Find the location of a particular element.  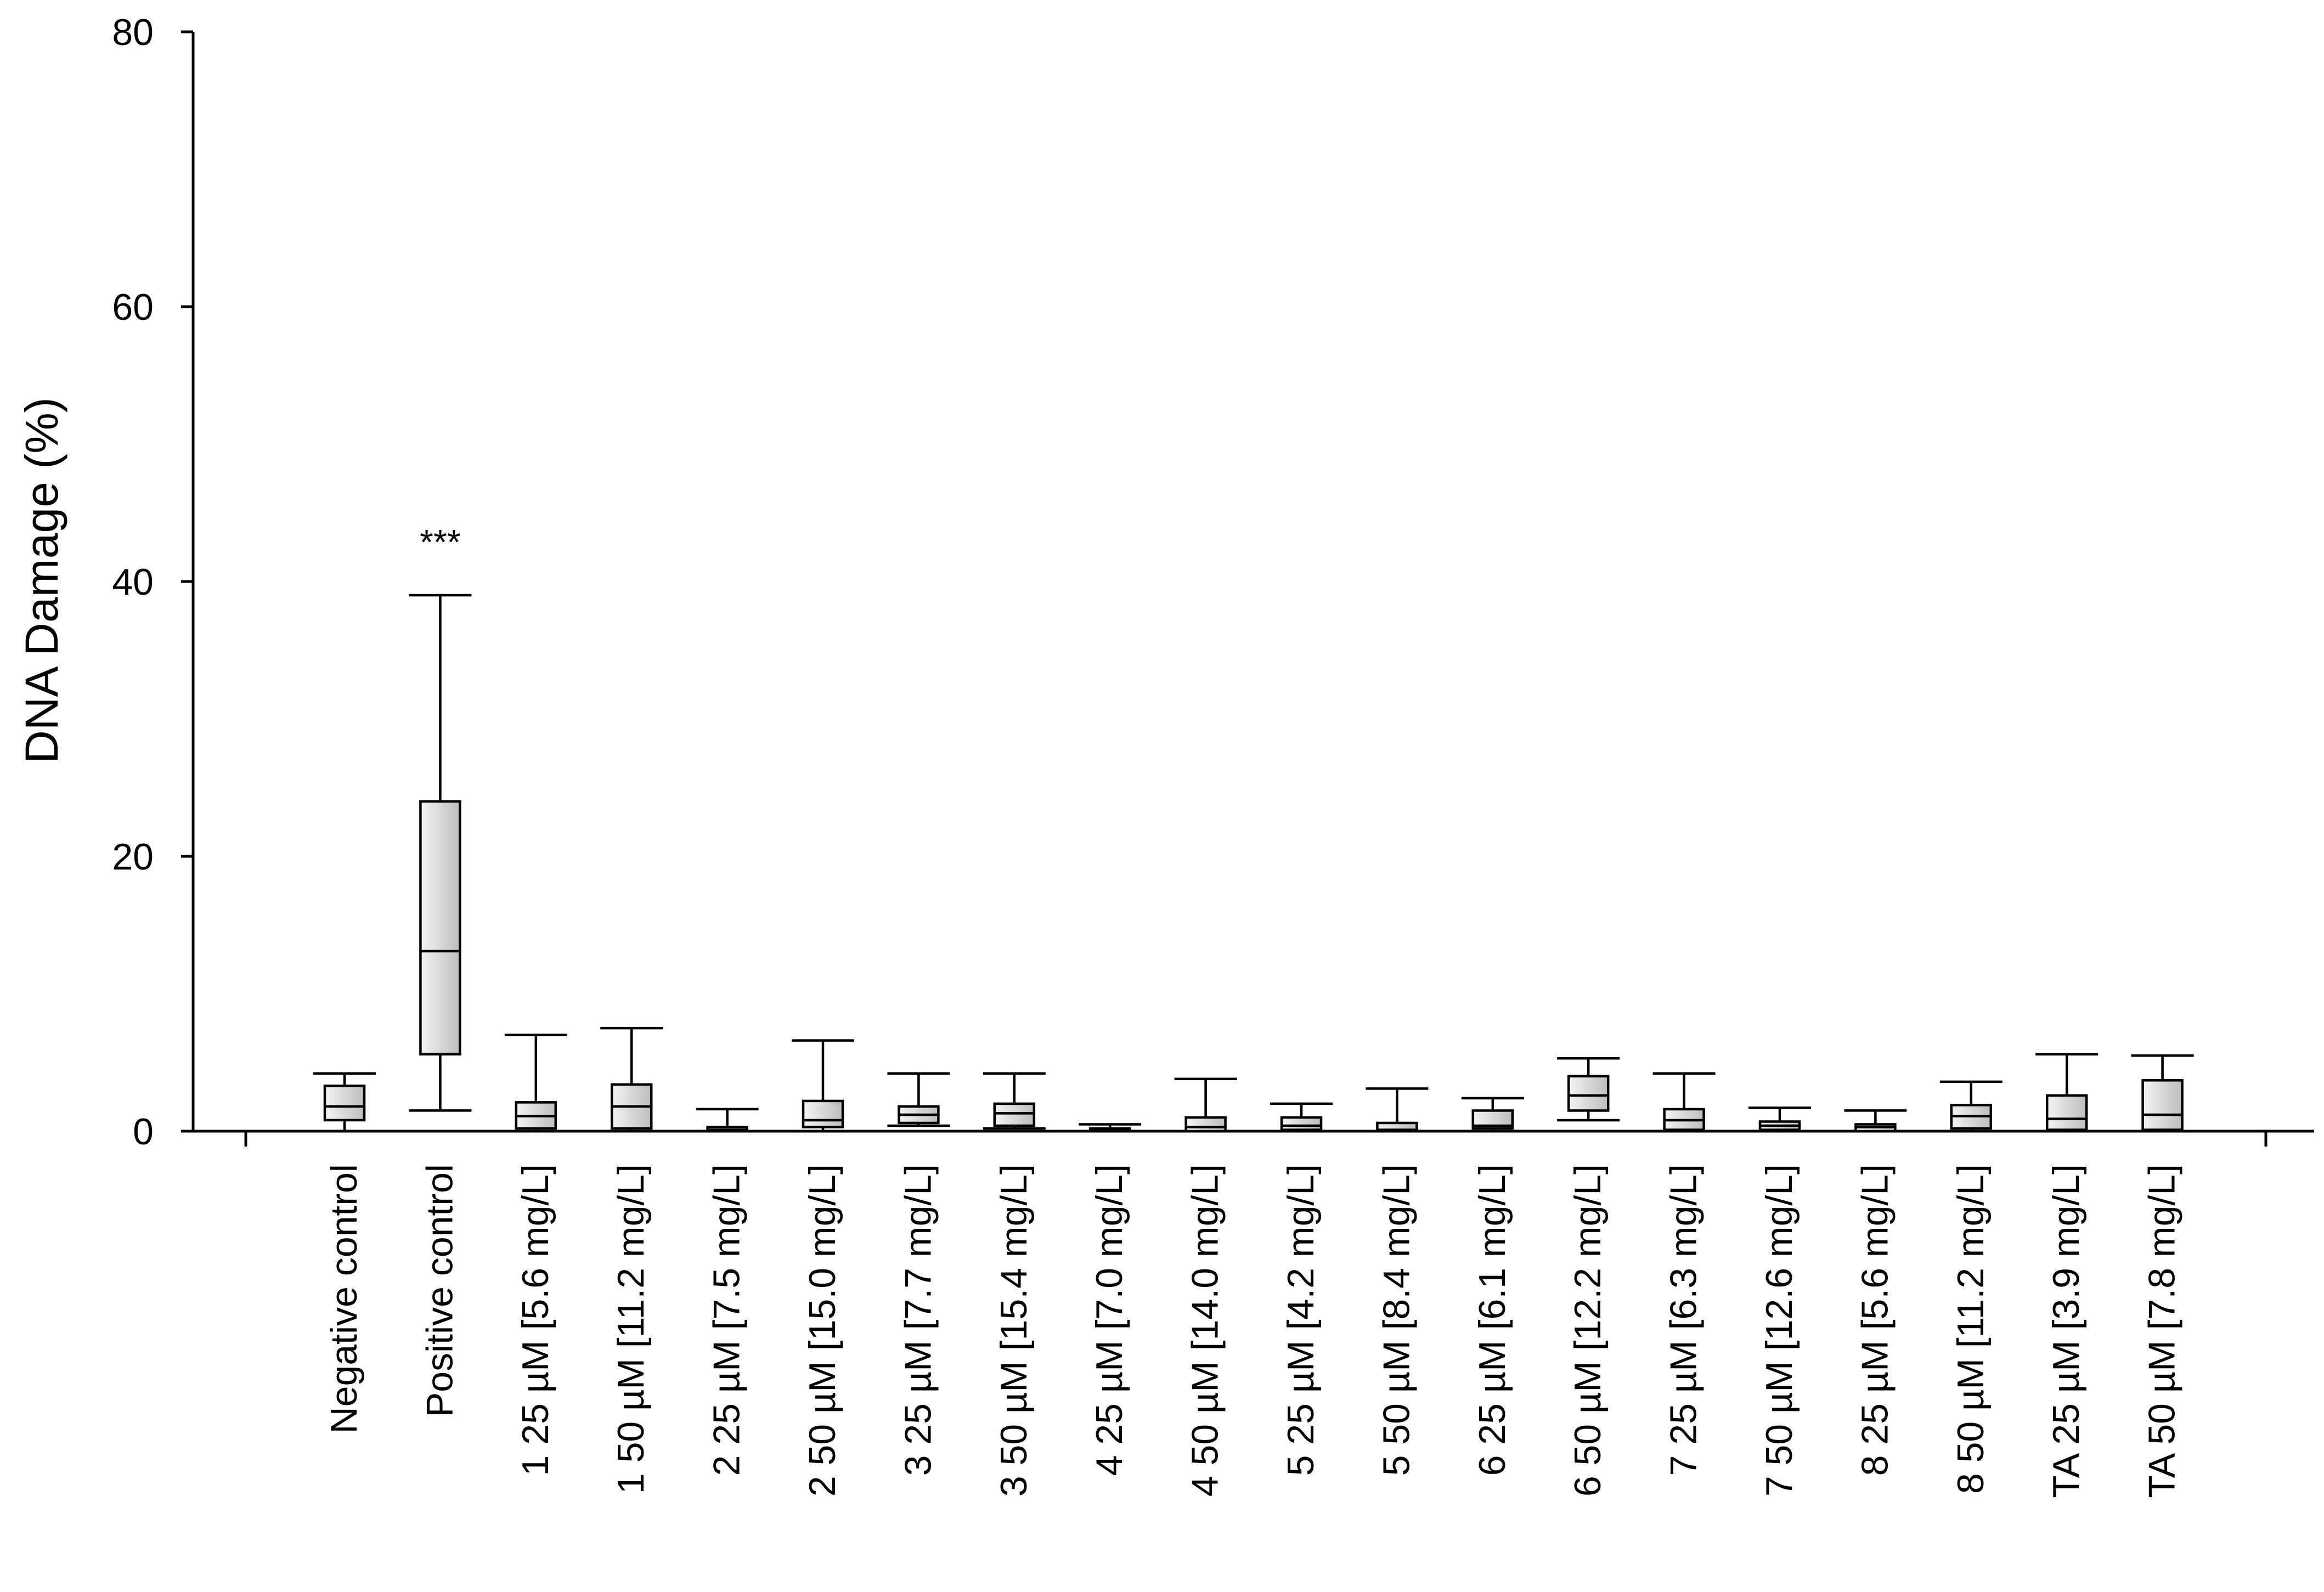

x-tick-label: Positive control is located at coordinates (439, 1290).